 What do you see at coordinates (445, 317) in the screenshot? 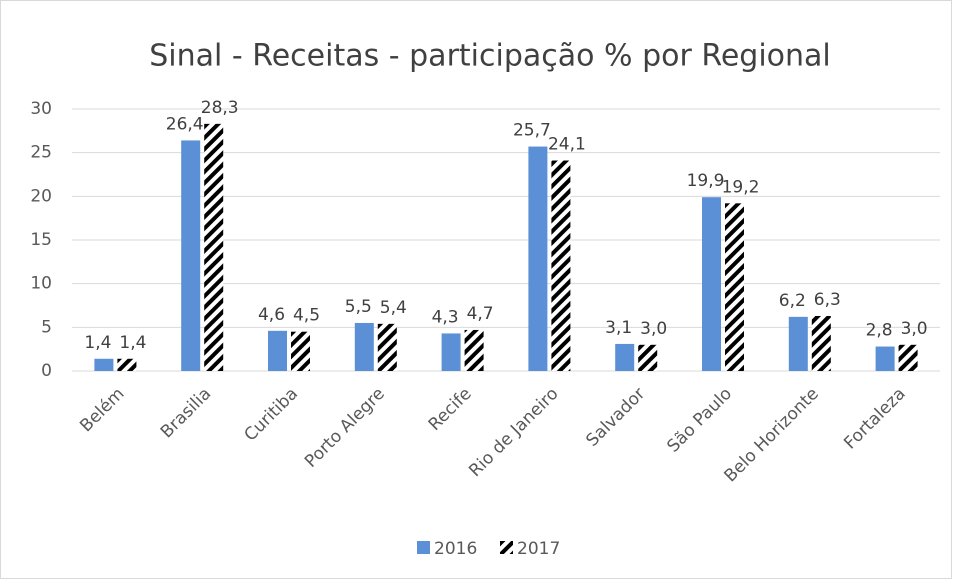
I see `value-label: 4,3` at bounding box center [445, 317].